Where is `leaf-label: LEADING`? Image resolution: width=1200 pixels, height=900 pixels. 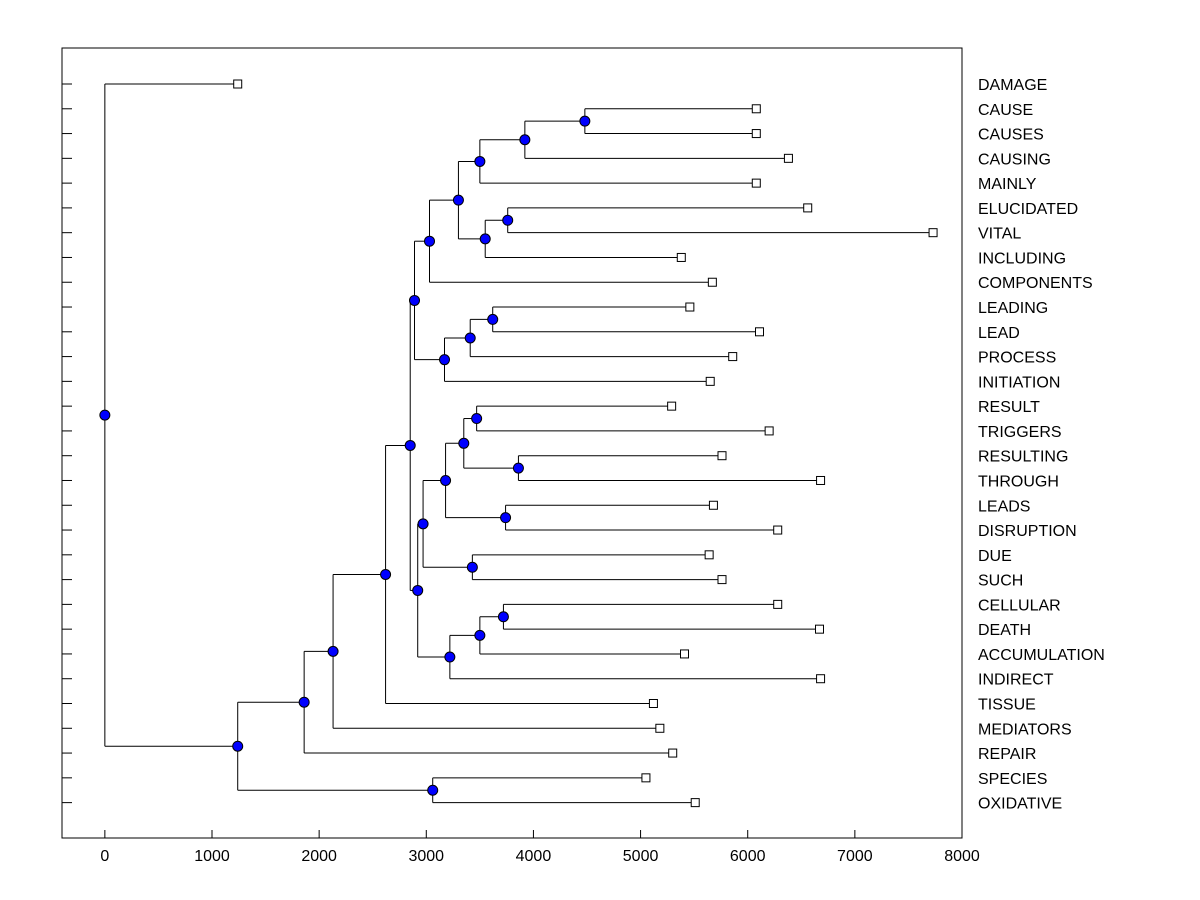 leaf-label: LEADING is located at coordinates (1013, 308).